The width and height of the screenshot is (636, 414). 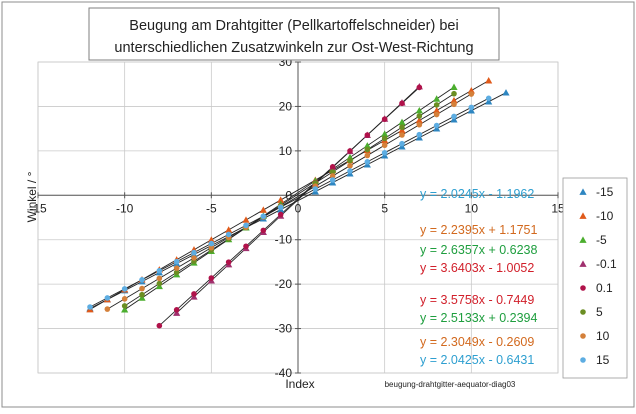 I want to click on y-tick-label: -20, so click(x=284, y=284).